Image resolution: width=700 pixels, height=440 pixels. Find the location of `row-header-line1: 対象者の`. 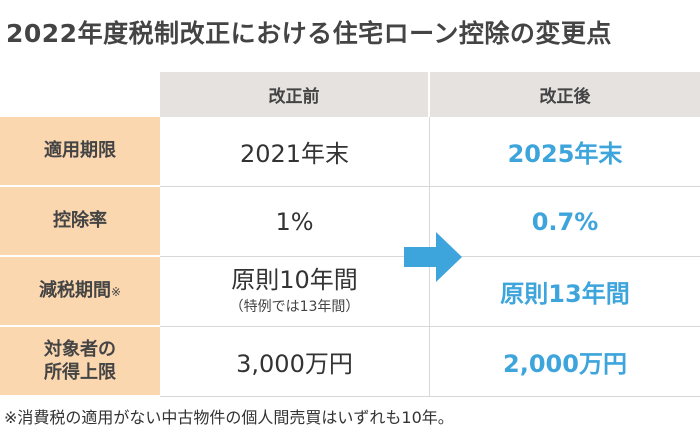

row-header-line1: 対象者の is located at coordinates (80, 349).